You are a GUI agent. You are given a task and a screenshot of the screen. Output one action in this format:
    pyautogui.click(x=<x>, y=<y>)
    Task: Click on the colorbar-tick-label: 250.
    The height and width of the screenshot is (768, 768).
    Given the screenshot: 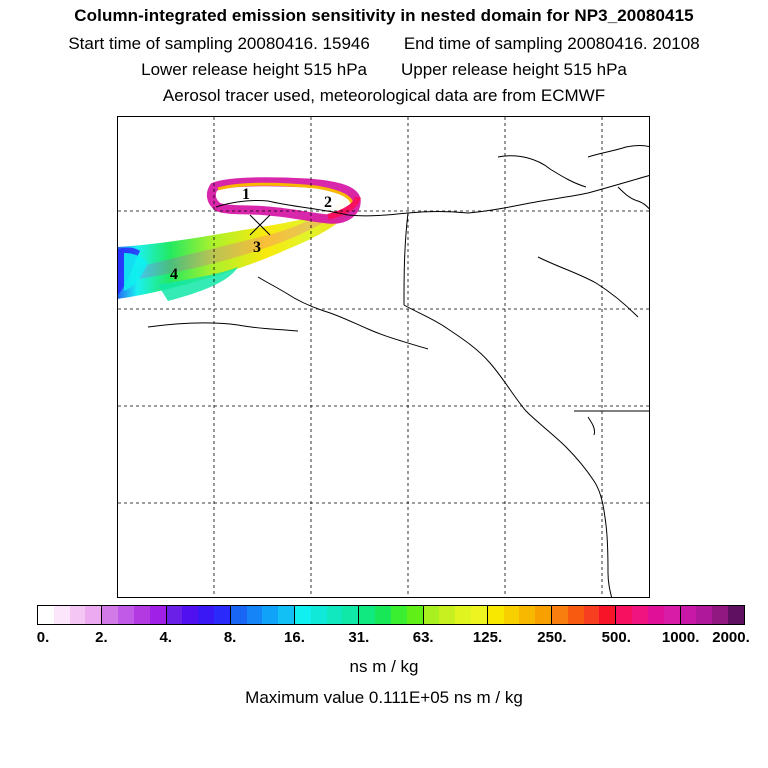 What is the action you would take?
    pyautogui.click(x=552, y=637)
    